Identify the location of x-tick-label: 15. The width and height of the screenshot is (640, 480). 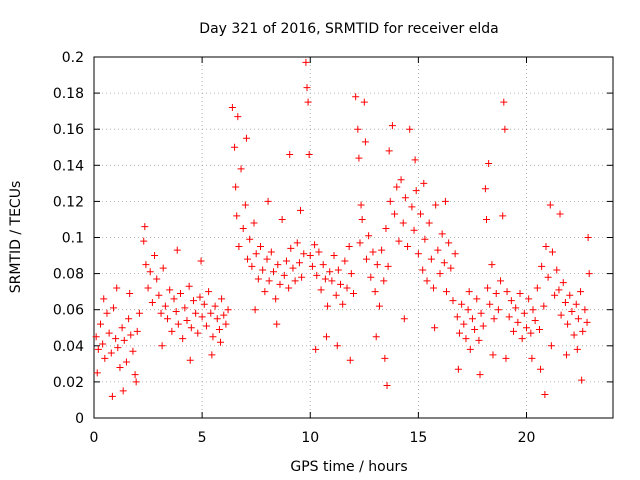
(418, 438).